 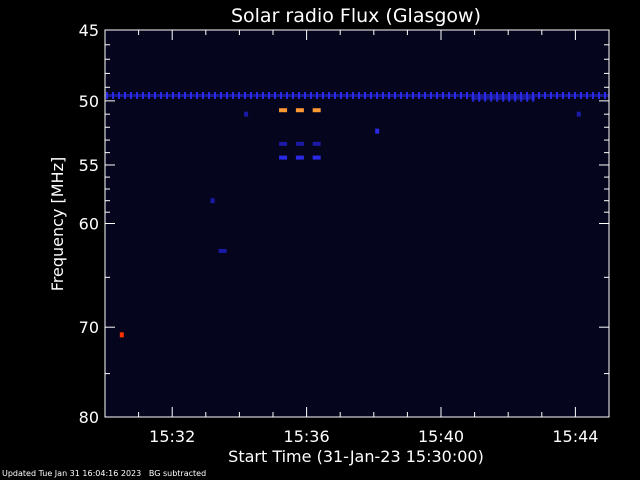 I want to click on x-tick-label: 15:32, so click(x=172, y=436).